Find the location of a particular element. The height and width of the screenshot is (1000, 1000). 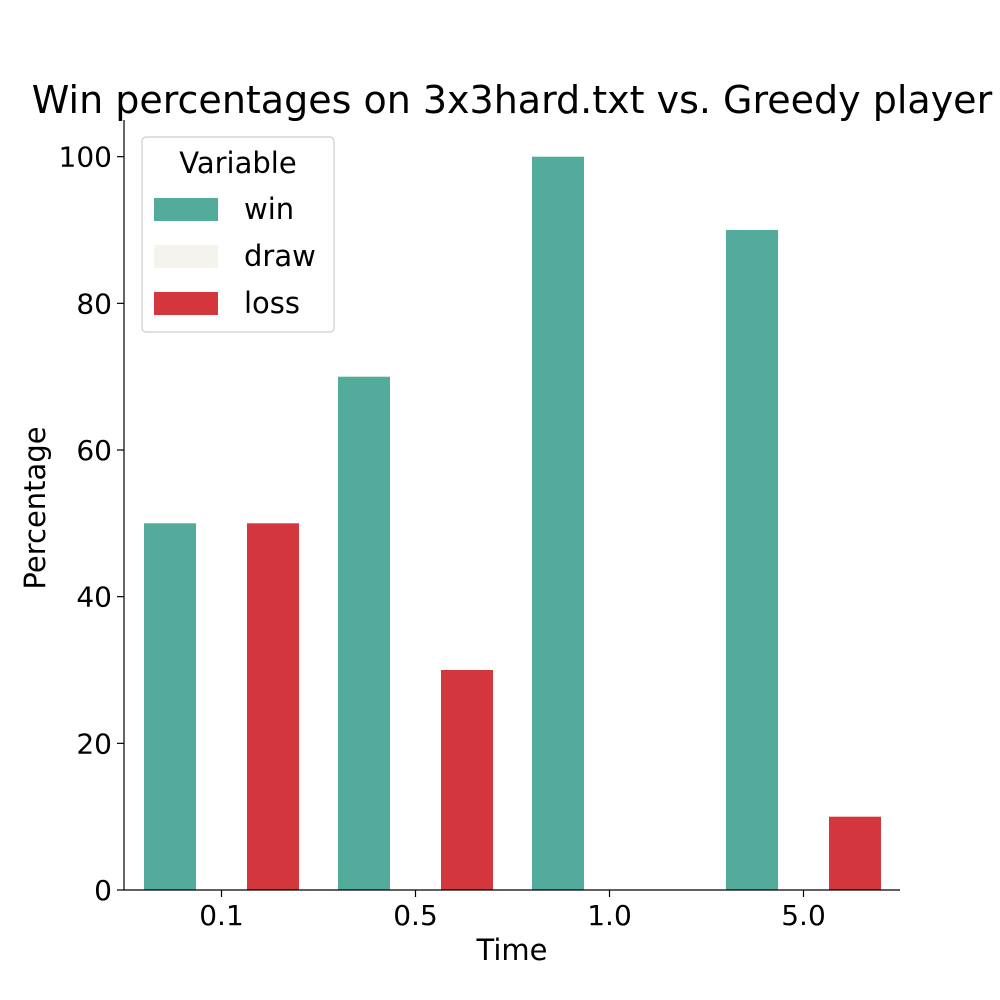

x-tick-label: 0.1 is located at coordinates (221, 915).